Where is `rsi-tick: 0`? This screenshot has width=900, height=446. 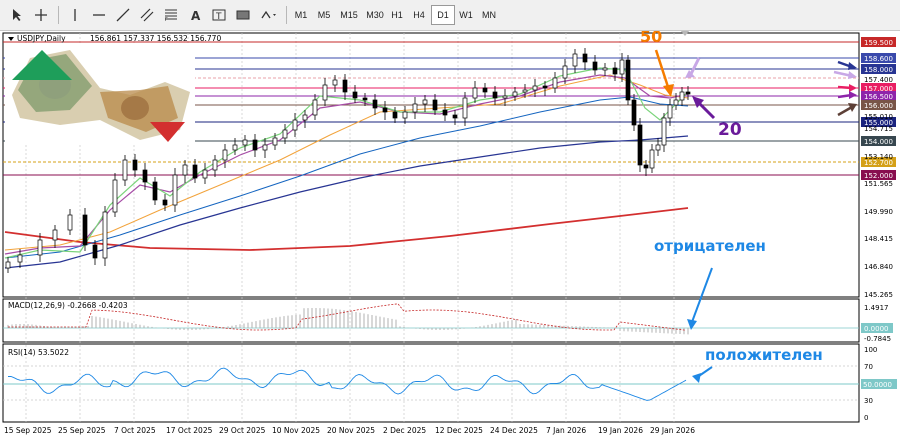
rsi-tick: 0 is located at coordinates (866, 418).